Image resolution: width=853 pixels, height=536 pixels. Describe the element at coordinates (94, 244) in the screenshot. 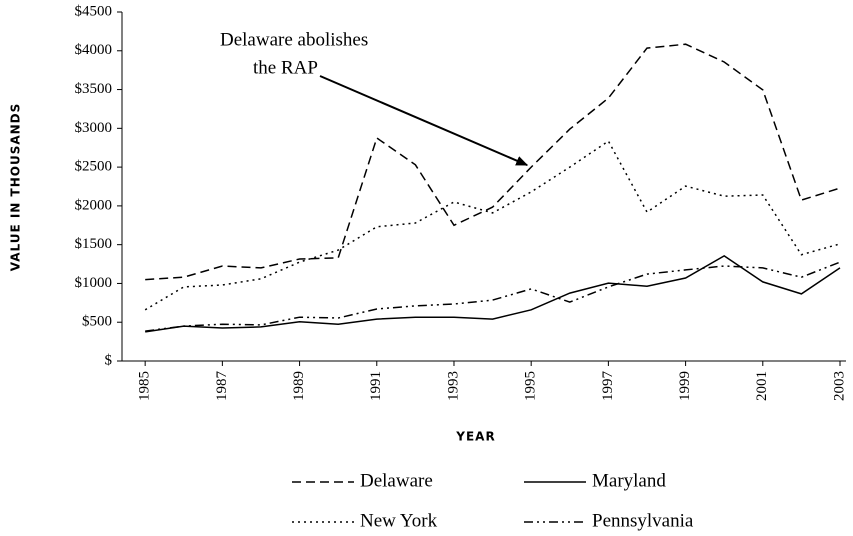

I see `y-tick-label: $1500` at that location.